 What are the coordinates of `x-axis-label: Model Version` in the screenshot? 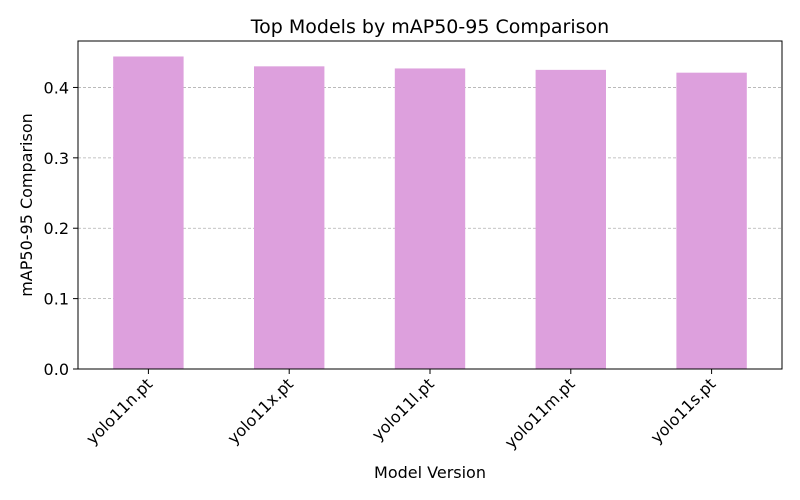 It's located at (430, 472).